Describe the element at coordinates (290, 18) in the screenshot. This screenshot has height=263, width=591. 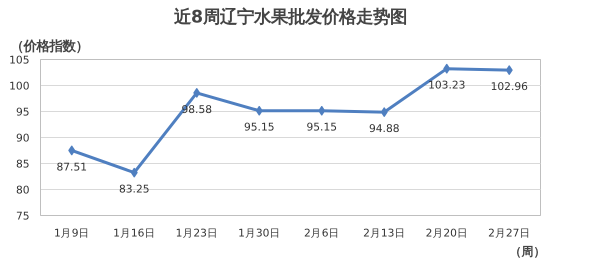
I see `chart-title: 近8周辽宁水果批发价格走势图` at that location.